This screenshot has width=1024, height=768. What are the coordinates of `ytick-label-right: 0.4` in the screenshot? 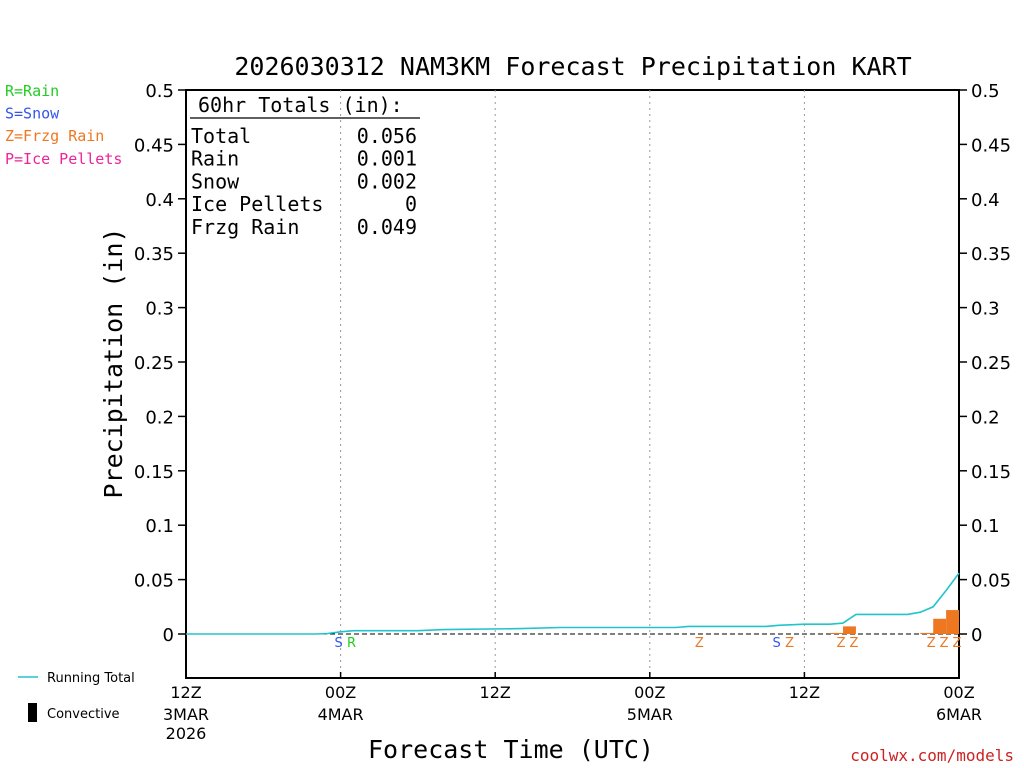 It's located at (985, 200).